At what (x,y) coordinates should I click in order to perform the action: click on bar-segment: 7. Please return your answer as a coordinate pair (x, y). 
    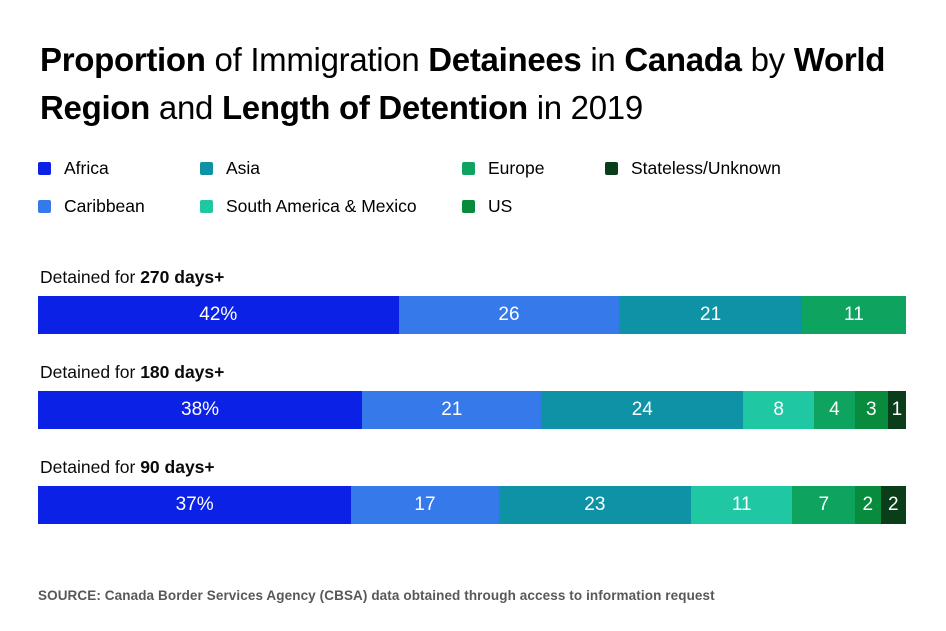
    Looking at the image, I should click on (824, 505).